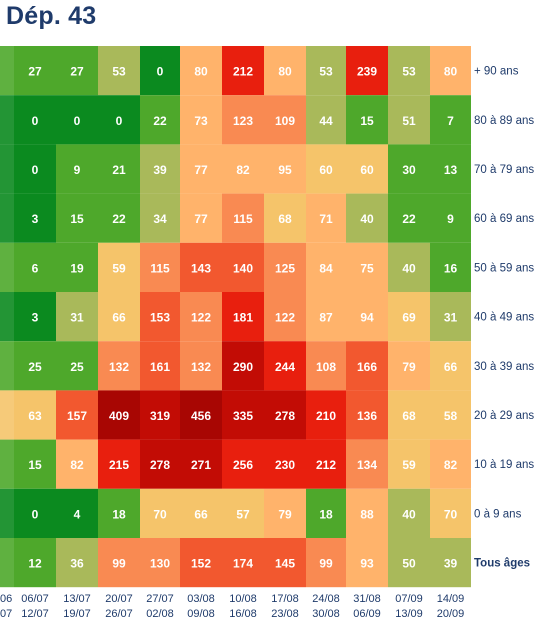 This screenshot has height=630, width=549. I want to click on cell-value-label: 63, so click(35, 416).